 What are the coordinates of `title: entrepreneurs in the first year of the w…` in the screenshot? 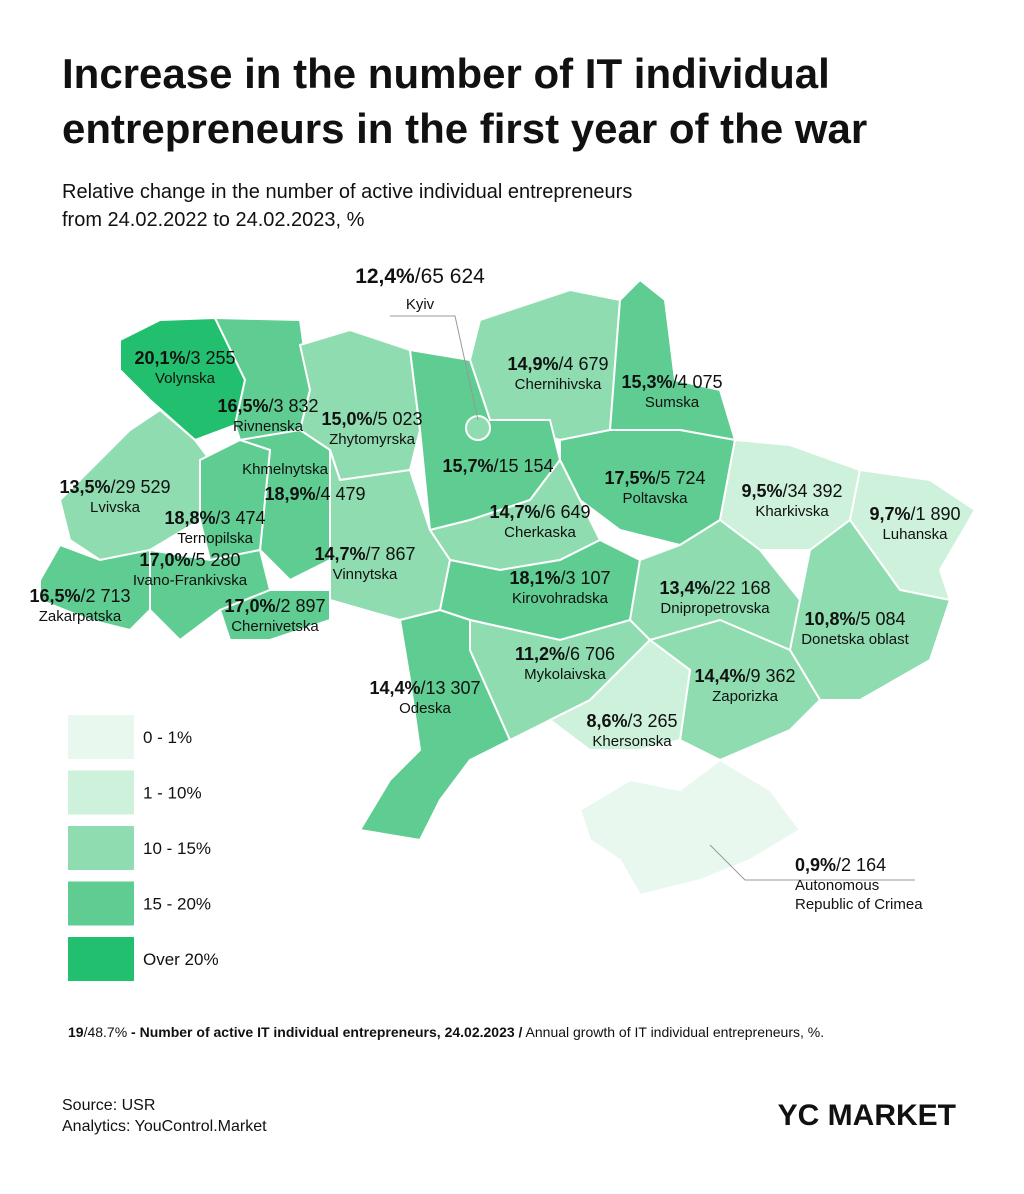 It's located at (464, 128).